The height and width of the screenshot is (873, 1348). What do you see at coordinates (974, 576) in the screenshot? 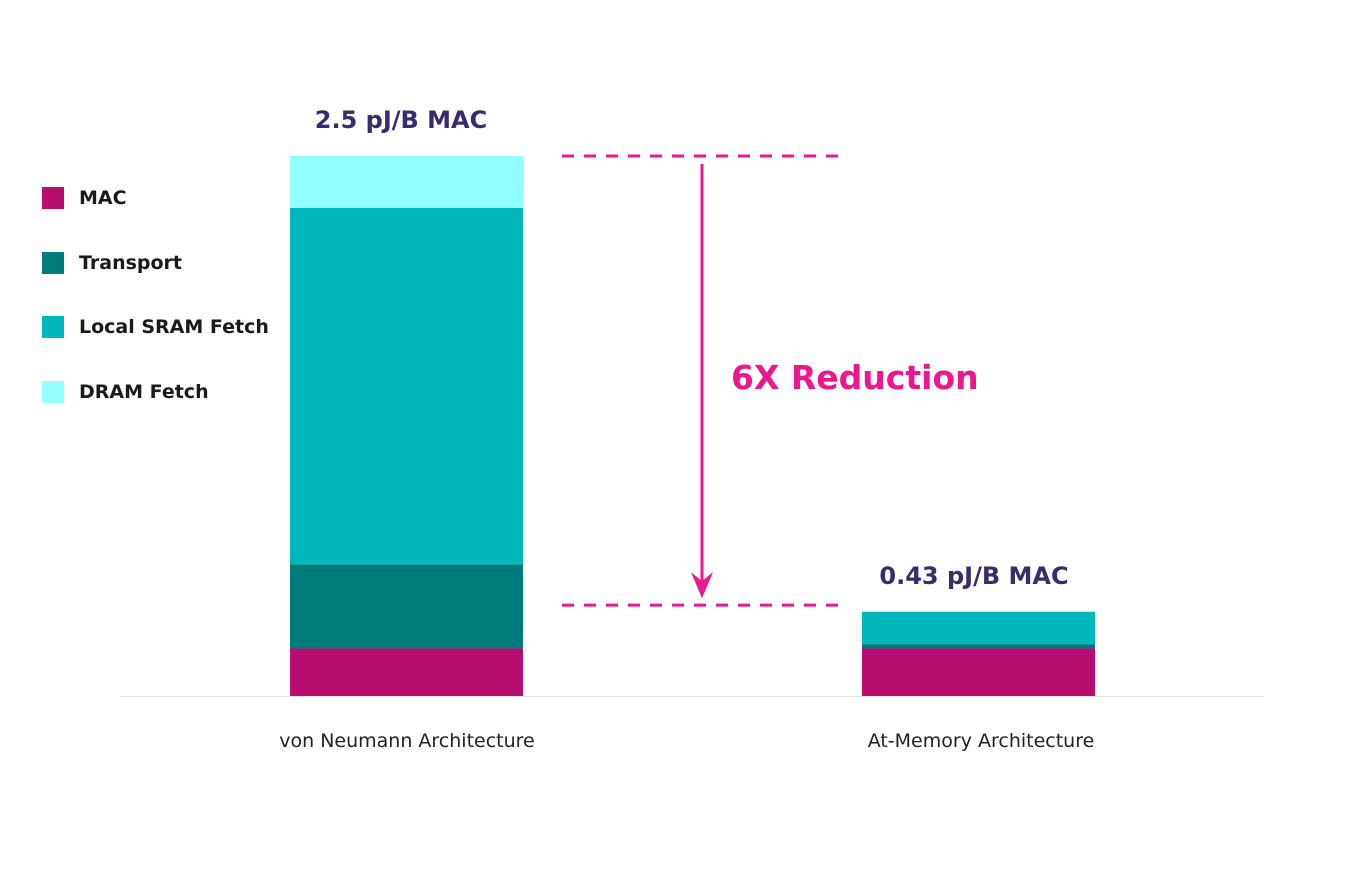
I see `total-label-at-memory: 0.43 pJ/B MAC` at bounding box center [974, 576].